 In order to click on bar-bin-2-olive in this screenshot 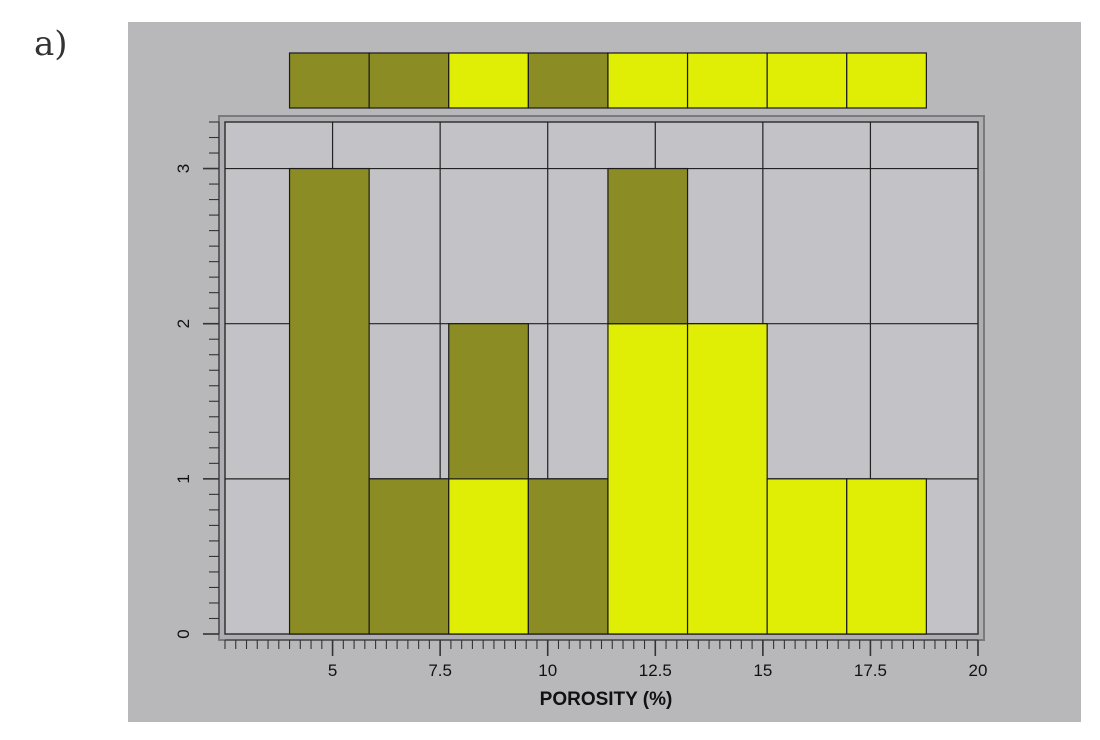, I will do `click(409, 556)`.